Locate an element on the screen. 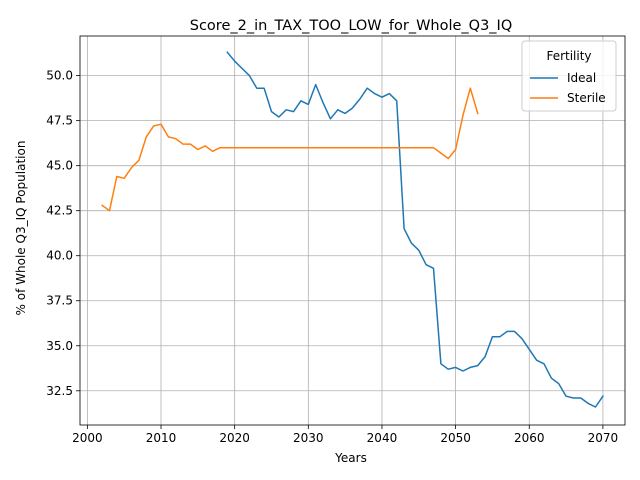 The image size is (640, 480). y-tick-label: 47.5 is located at coordinates (59, 121).